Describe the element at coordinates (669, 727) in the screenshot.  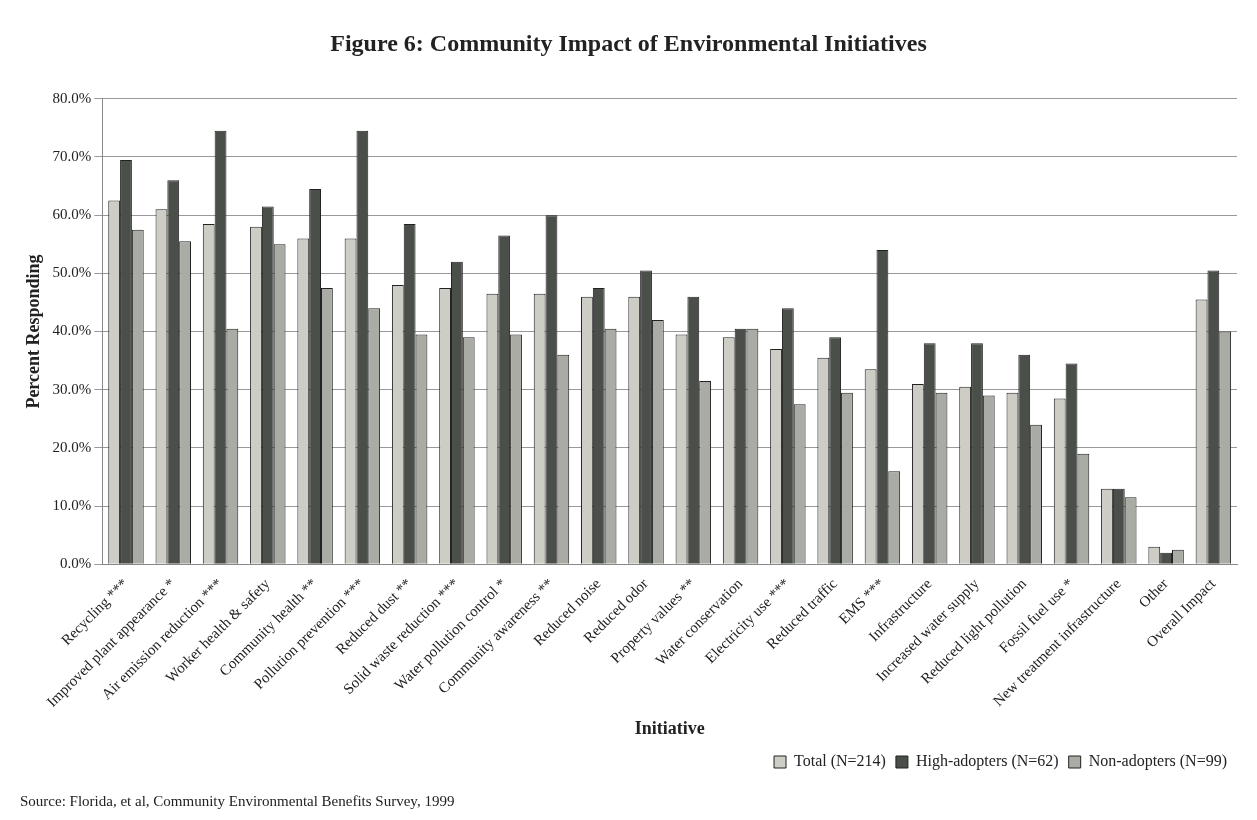
I see `x-axis-title: Initiative` at that location.